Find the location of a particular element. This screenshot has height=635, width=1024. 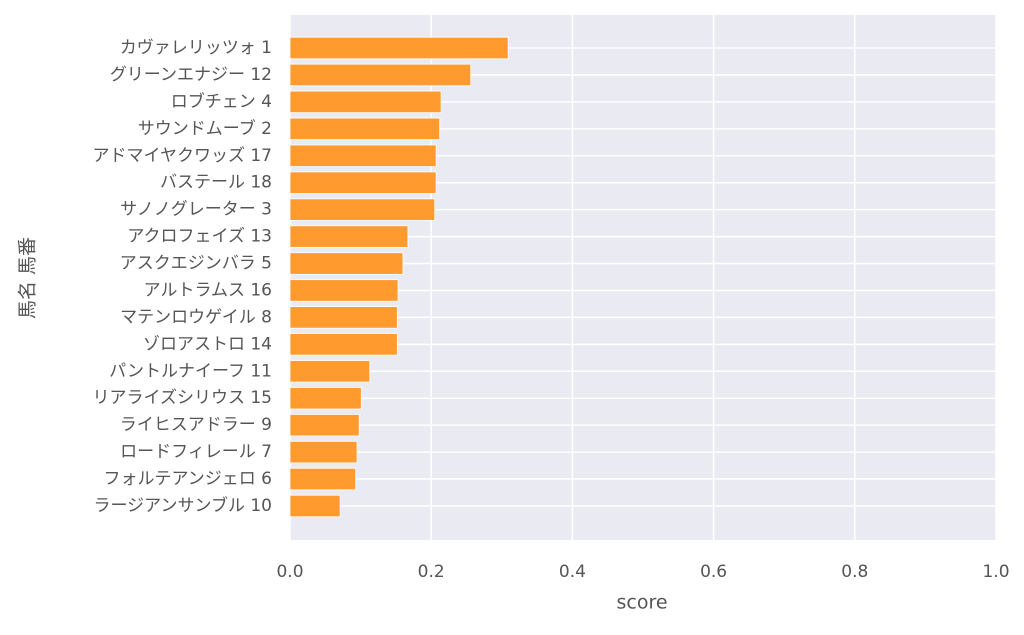

y-tick-label: カヴァレリッツォ 1 is located at coordinates (196, 48).